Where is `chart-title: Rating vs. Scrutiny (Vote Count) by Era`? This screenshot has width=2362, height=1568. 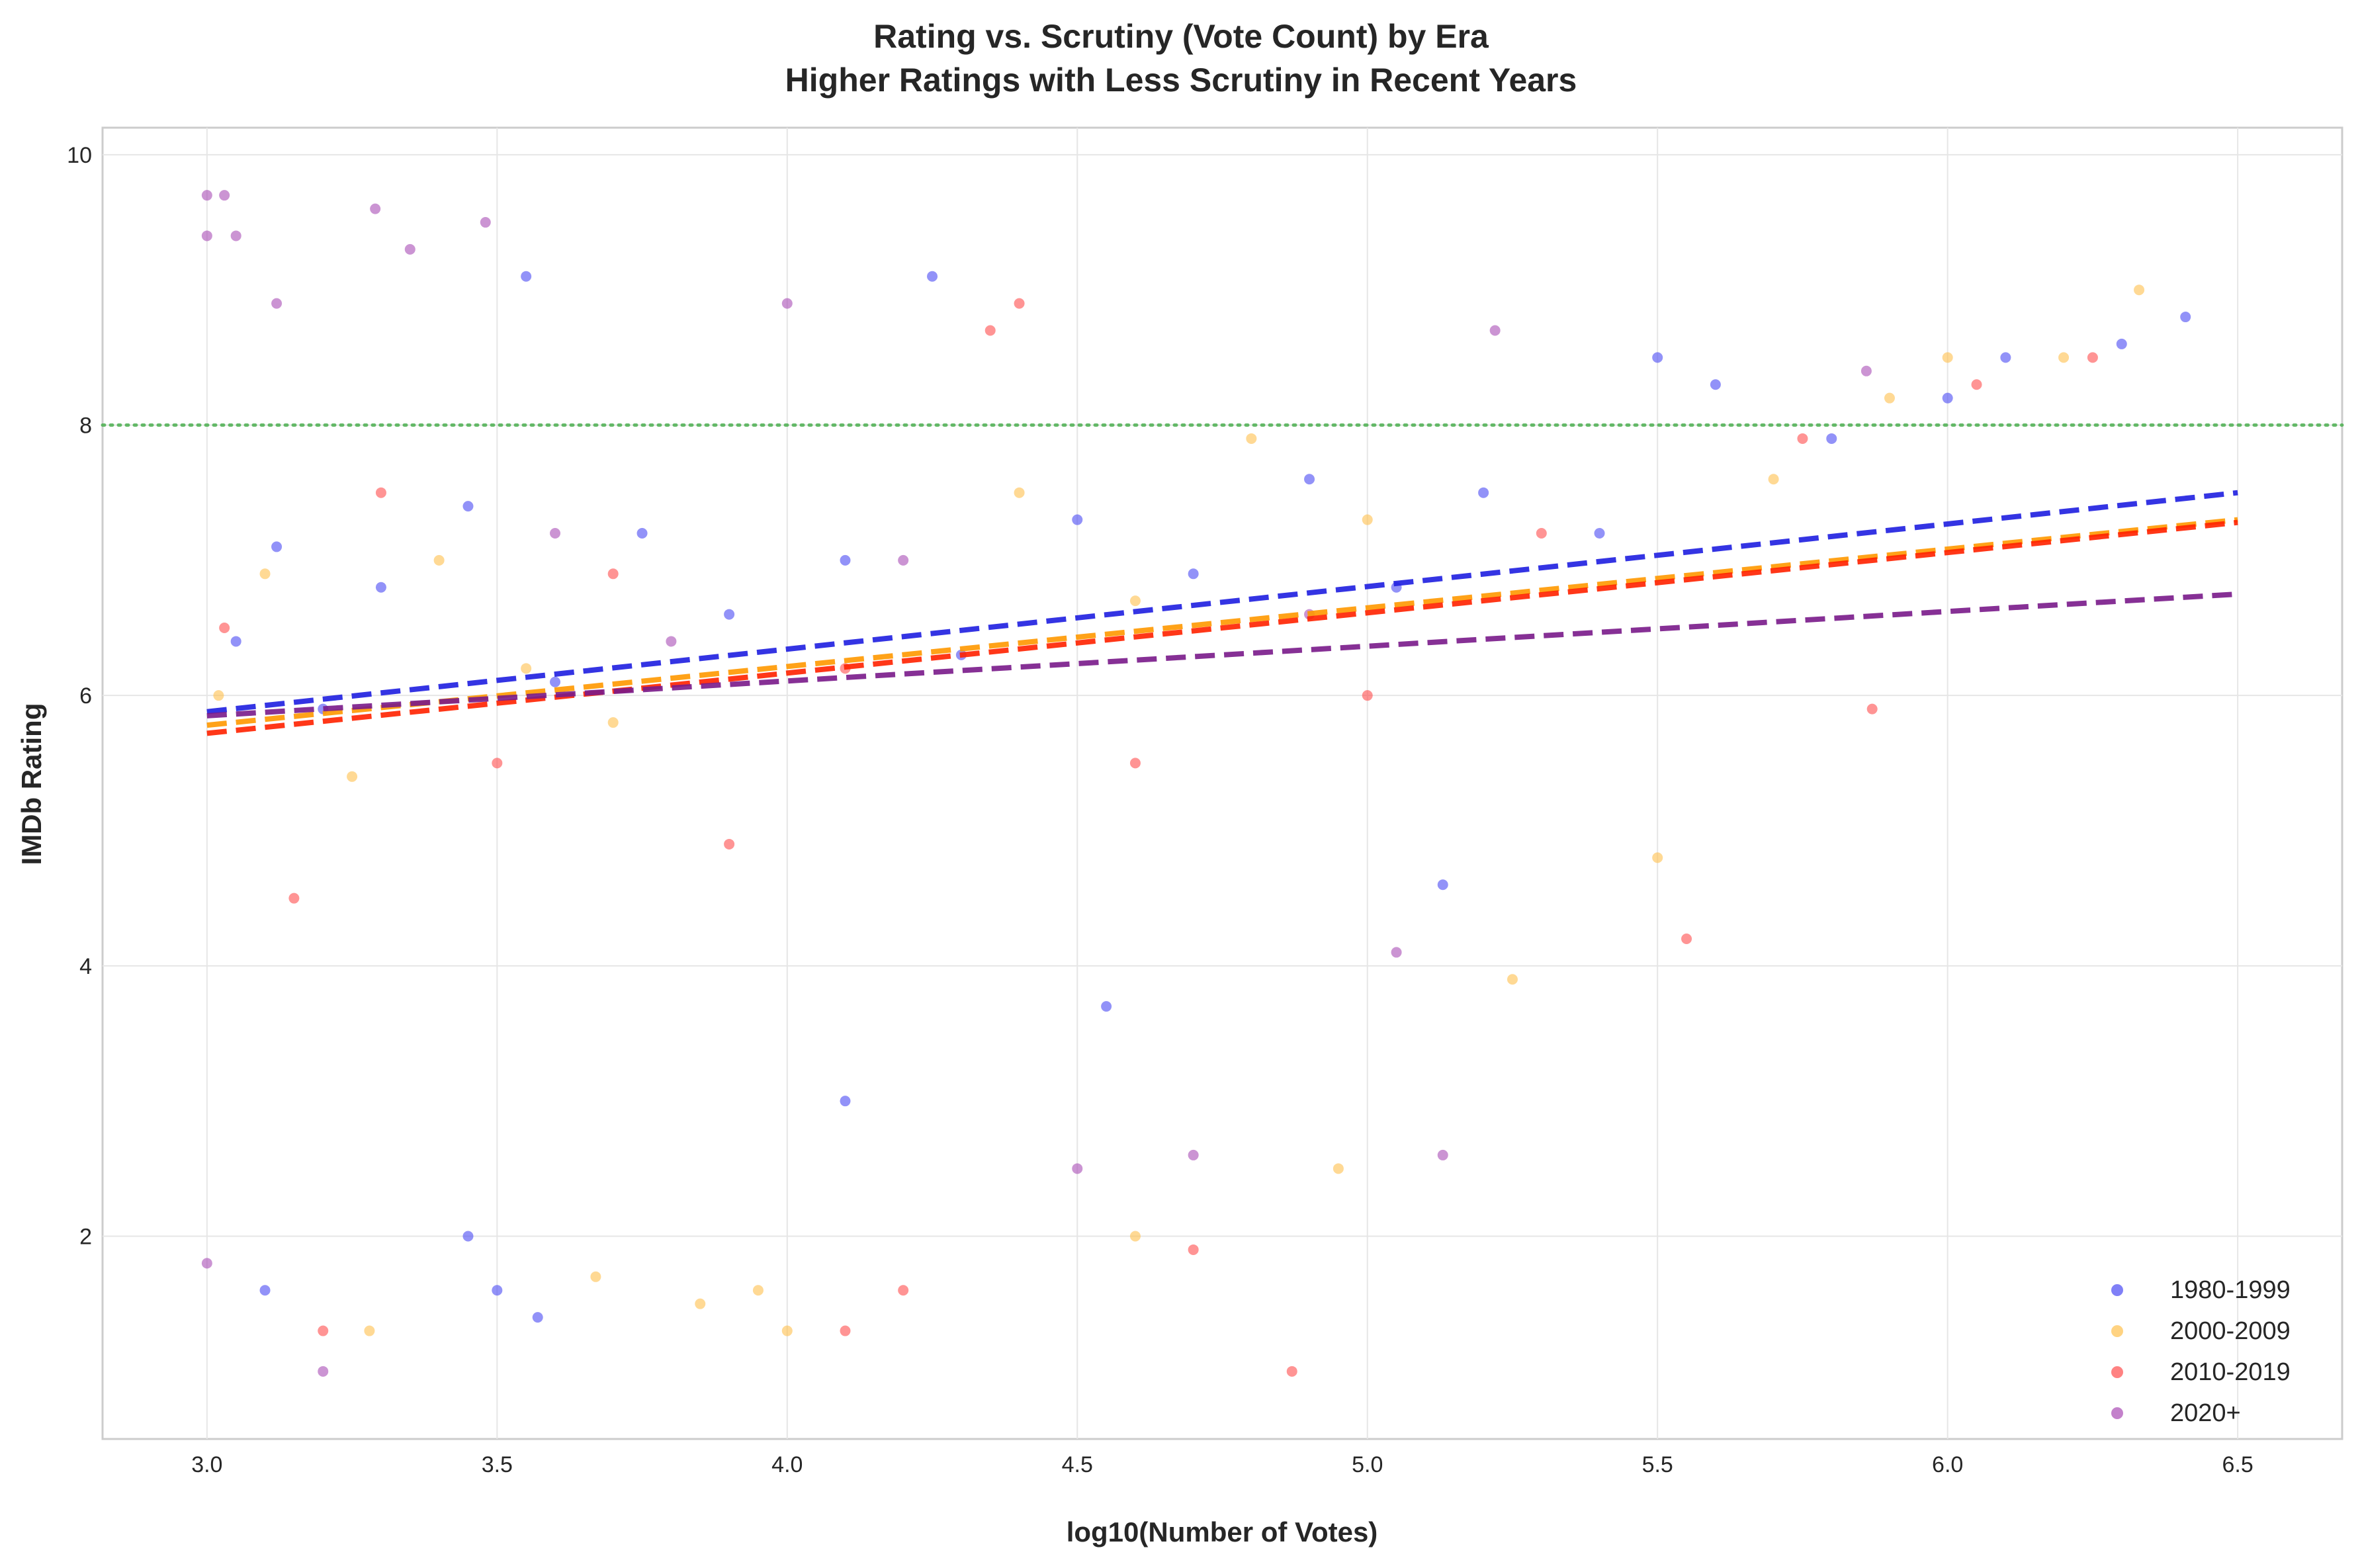
chart-title: Rating vs. Scrutiny (Vote Count) by Era is located at coordinates (1181, 37).